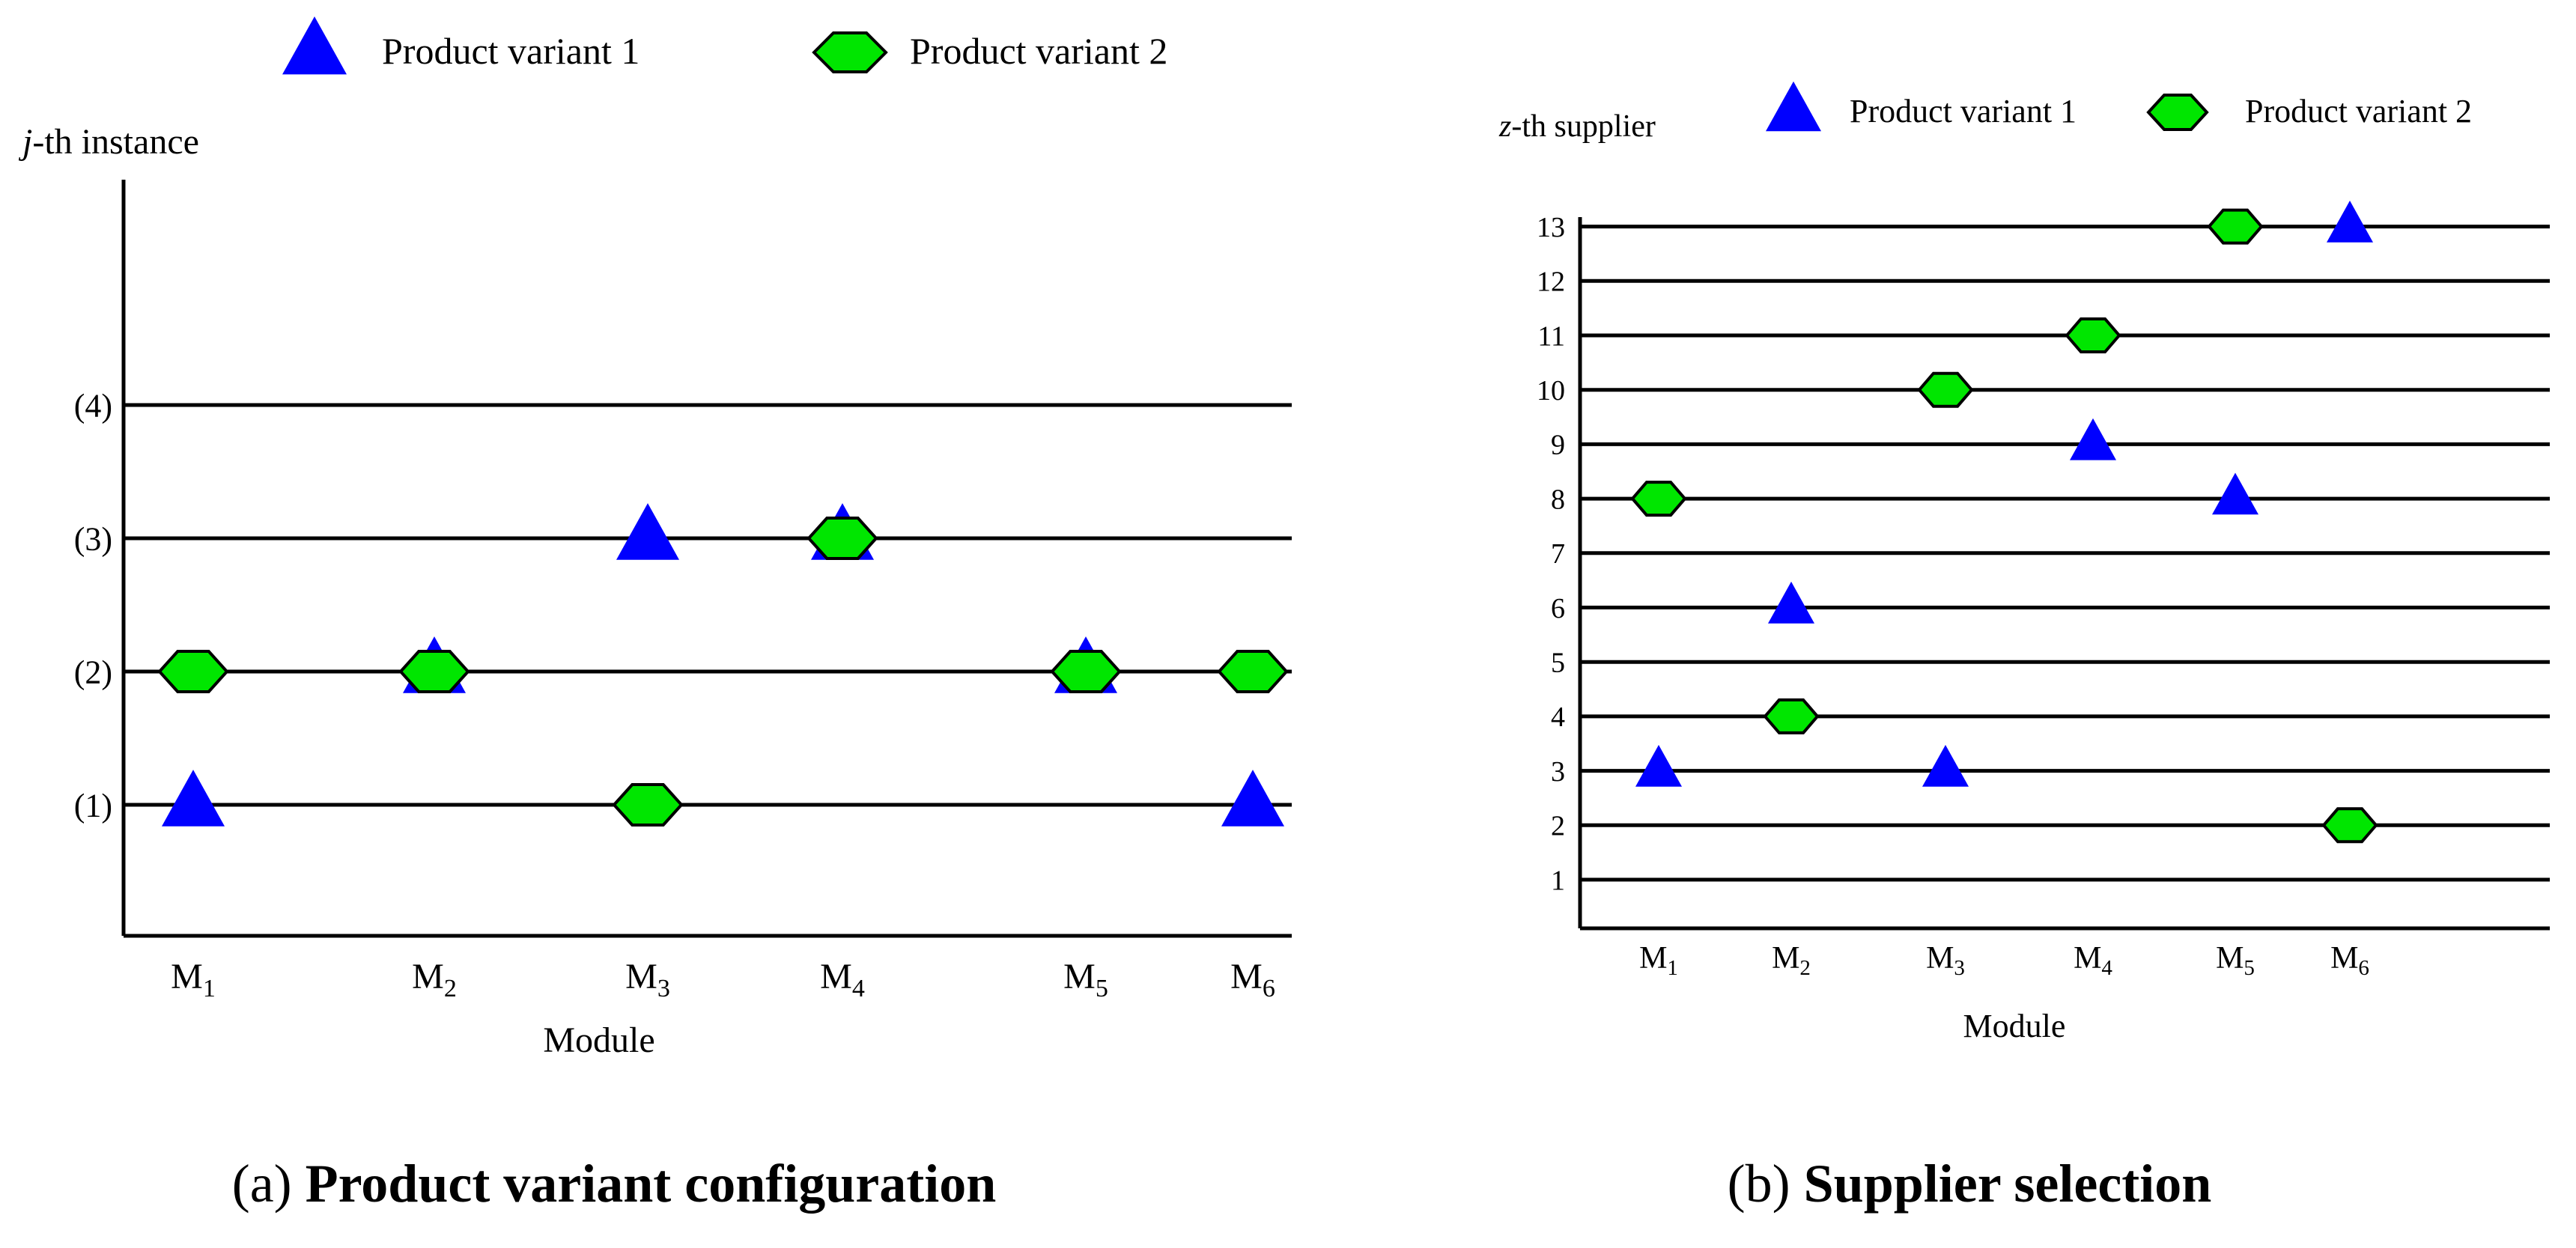 This screenshot has height=1248, width=2576. What do you see at coordinates (647, 980) in the screenshot?
I see `chart-a-x-tick-label: M3` at bounding box center [647, 980].